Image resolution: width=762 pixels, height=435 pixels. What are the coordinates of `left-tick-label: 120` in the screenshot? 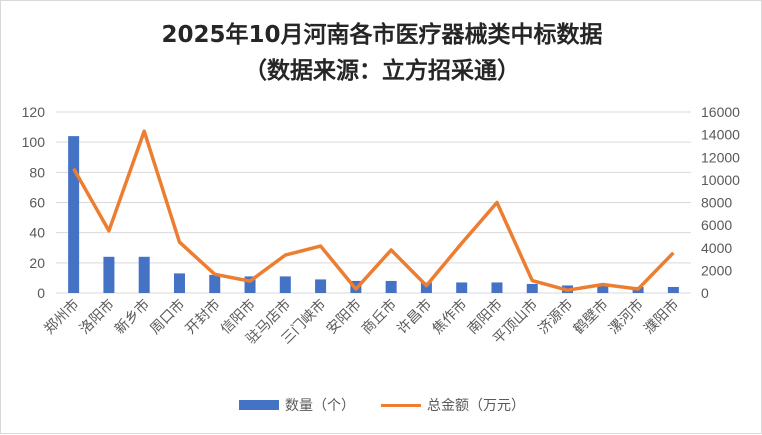 It's located at (34, 112).